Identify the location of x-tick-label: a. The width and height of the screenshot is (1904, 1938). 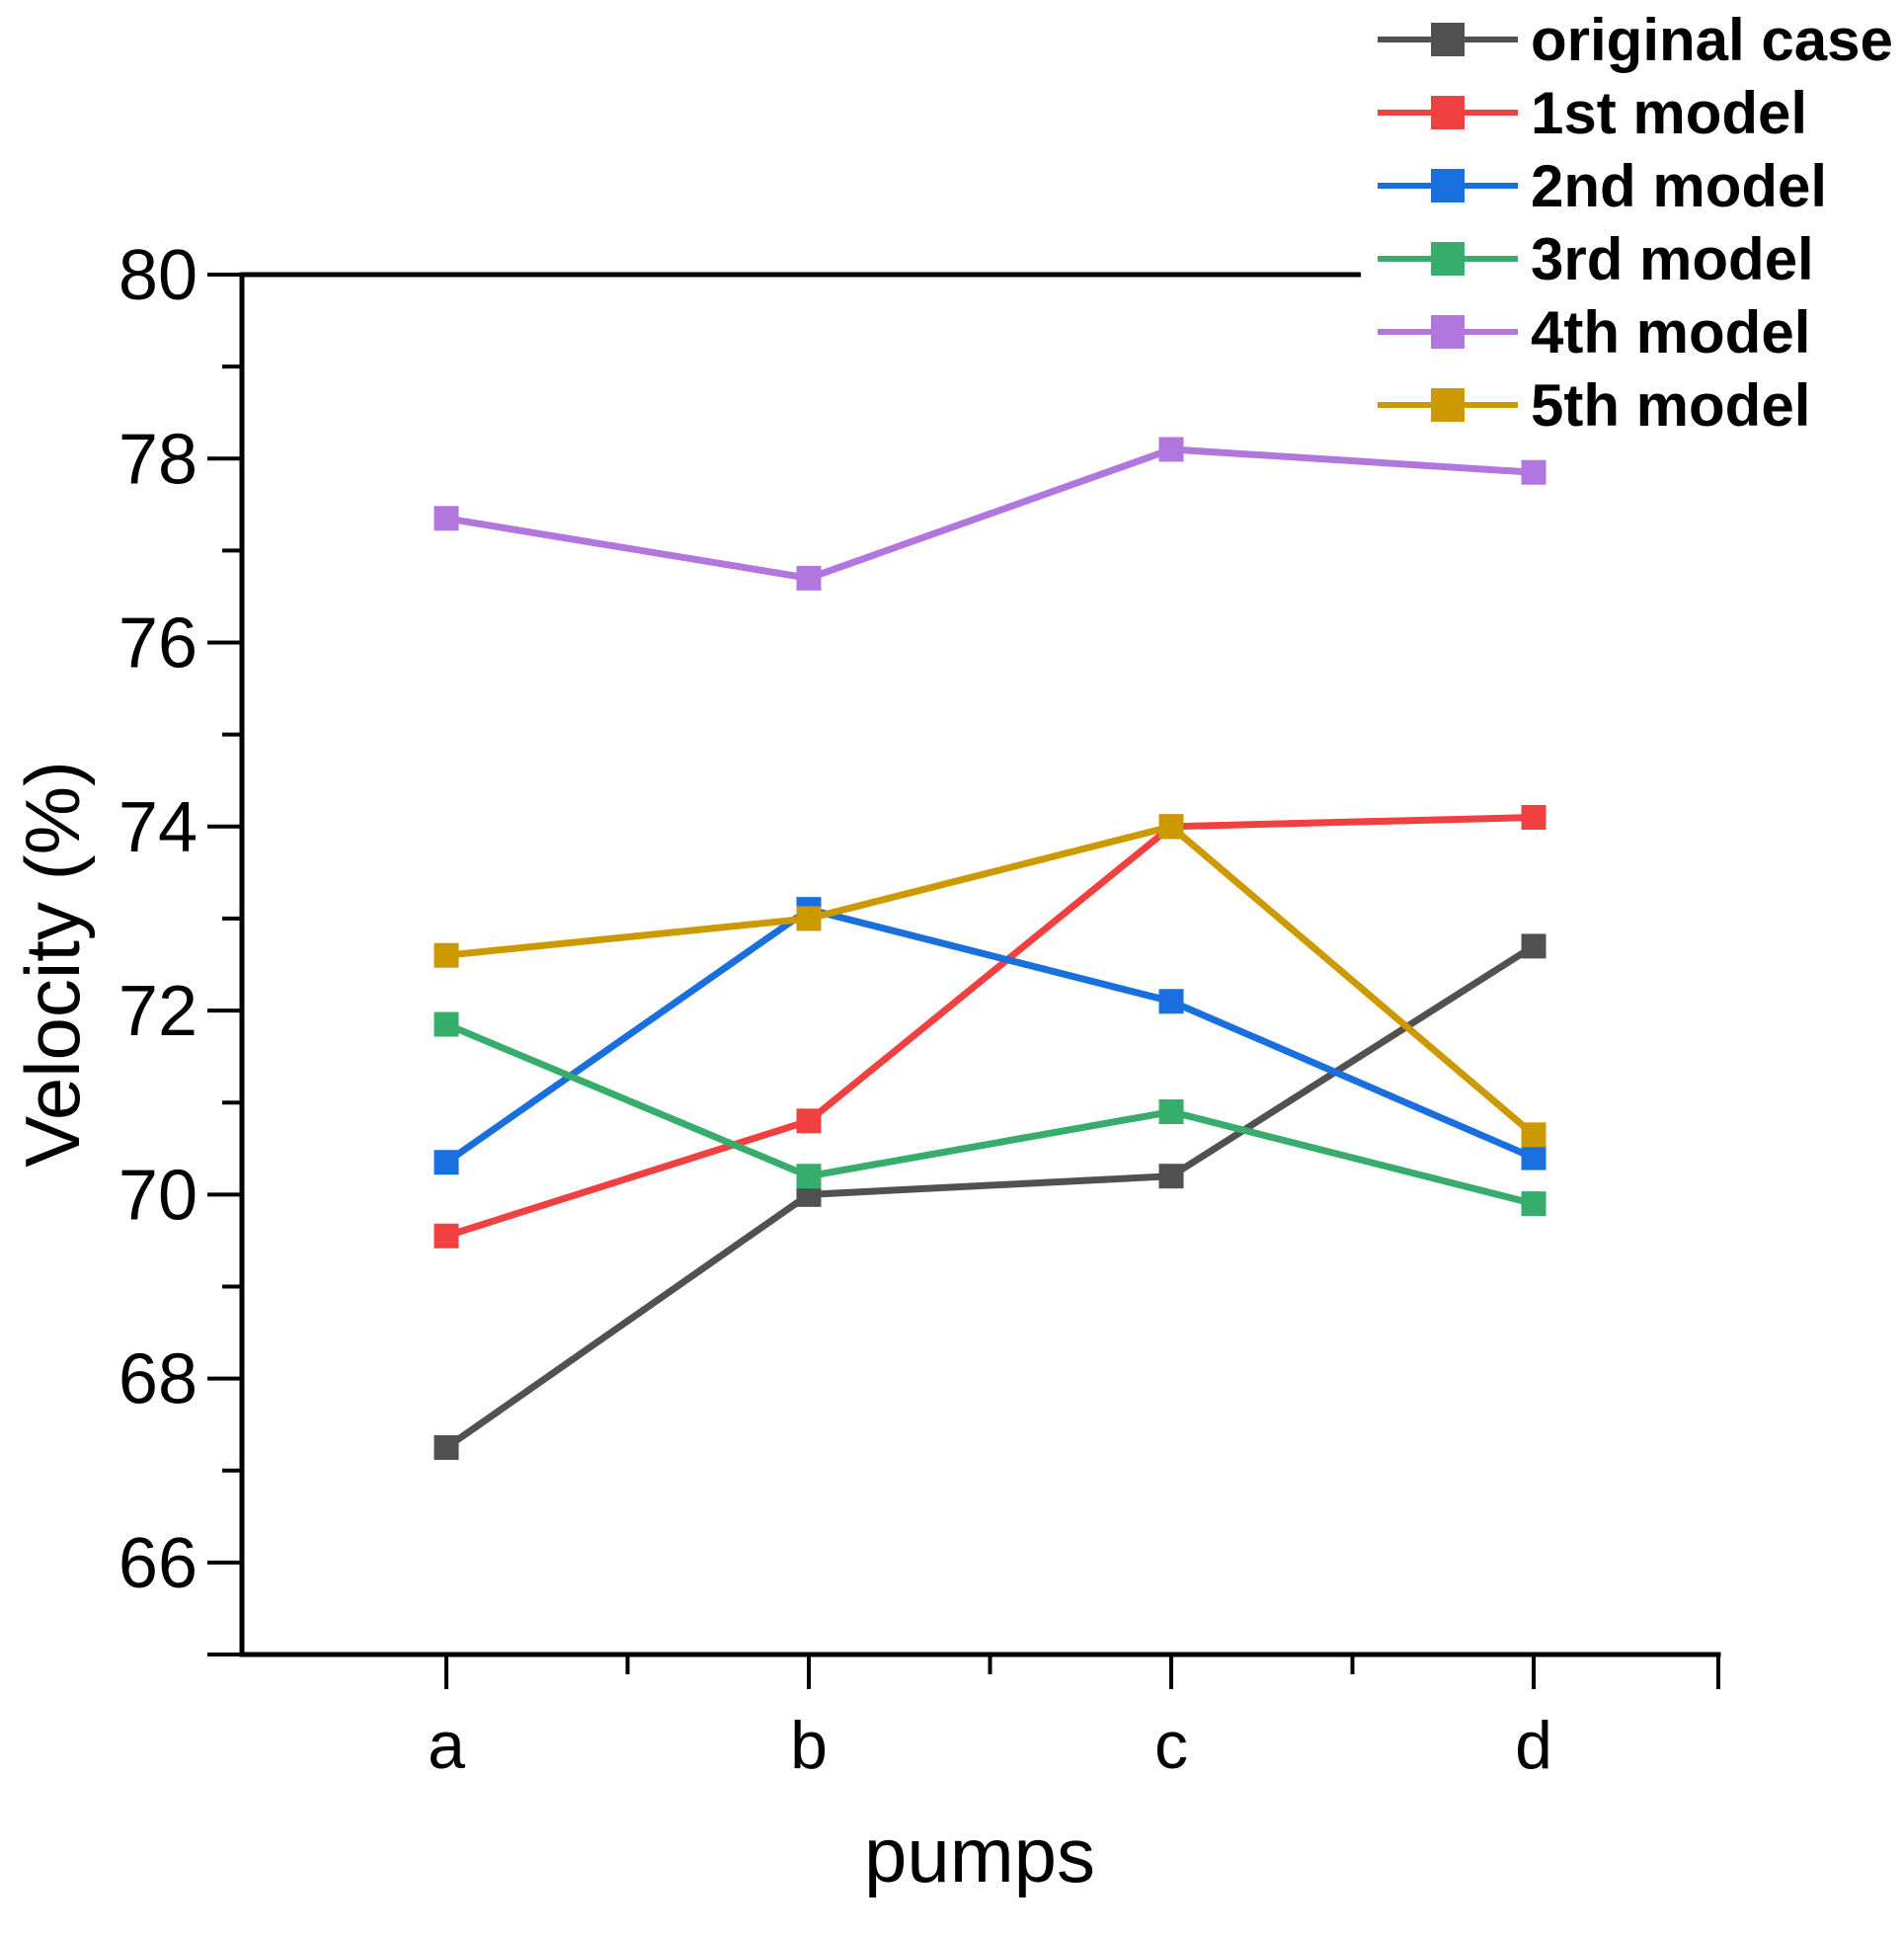
(446, 1745).